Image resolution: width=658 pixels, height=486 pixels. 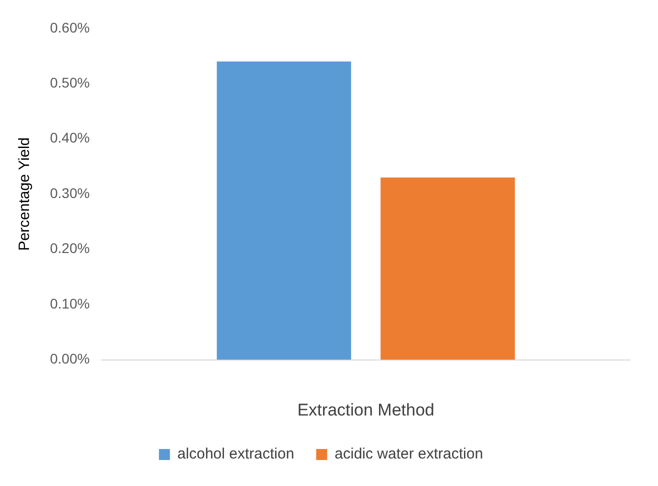 What do you see at coordinates (70, 82) in the screenshot?
I see `y-tick-label: 0.50%` at bounding box center [70, 82].